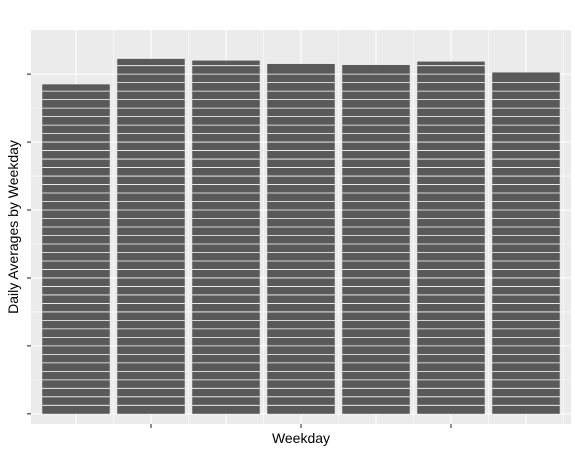  What do you see at coordinates (13, 227) in the screenshot?
I see `y-axis-title: Daily Averages by Weekday` at bounding box center [13, 227].